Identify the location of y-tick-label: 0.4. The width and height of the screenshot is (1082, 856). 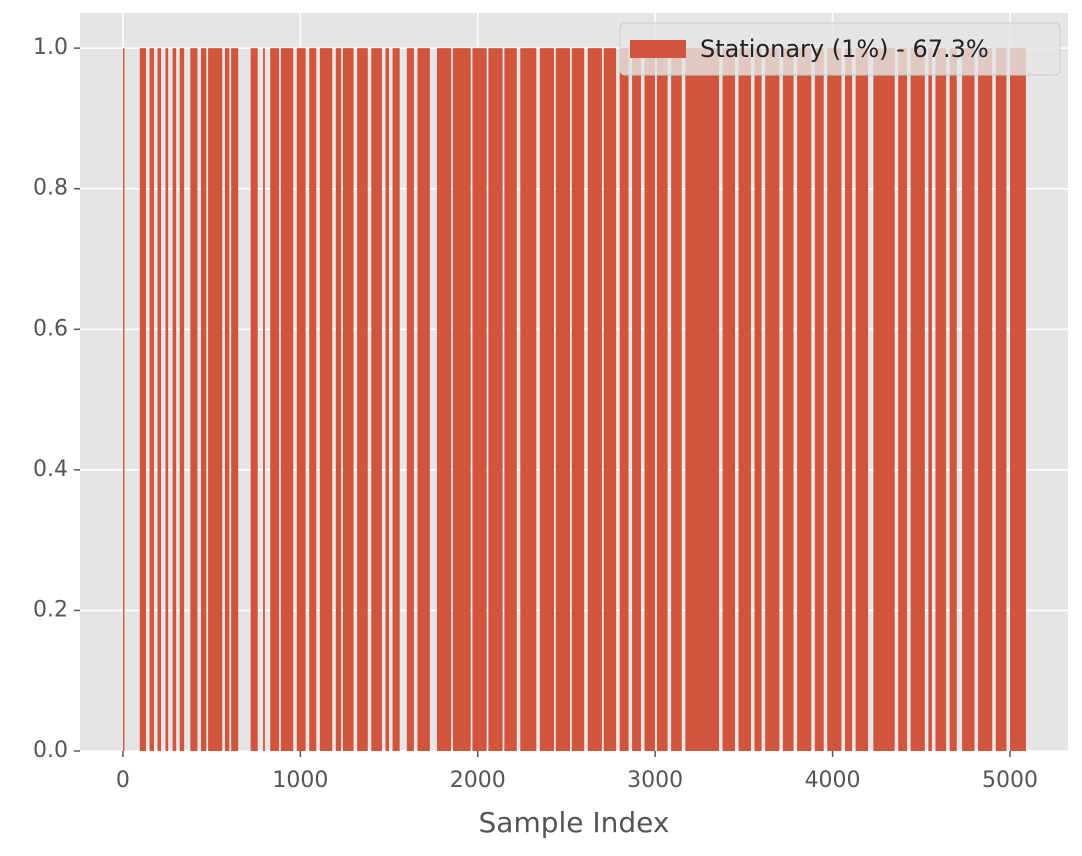
(50, 469).